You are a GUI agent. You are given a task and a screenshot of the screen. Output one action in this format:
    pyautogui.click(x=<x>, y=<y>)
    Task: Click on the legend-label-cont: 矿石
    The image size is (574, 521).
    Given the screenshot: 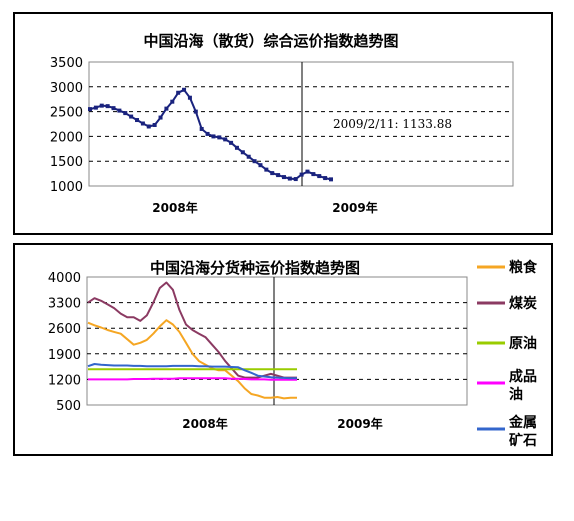 What is the action you would take?
    pyautogui.click(x=523, y=440)
    